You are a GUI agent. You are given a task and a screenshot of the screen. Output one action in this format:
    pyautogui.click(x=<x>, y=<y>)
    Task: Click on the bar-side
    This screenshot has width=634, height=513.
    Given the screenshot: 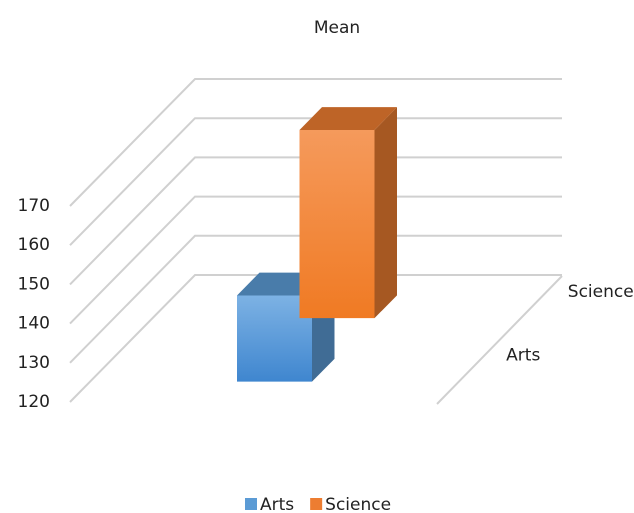 What is the action you would take?
    pyautogui.click(x=385, y=213)
    